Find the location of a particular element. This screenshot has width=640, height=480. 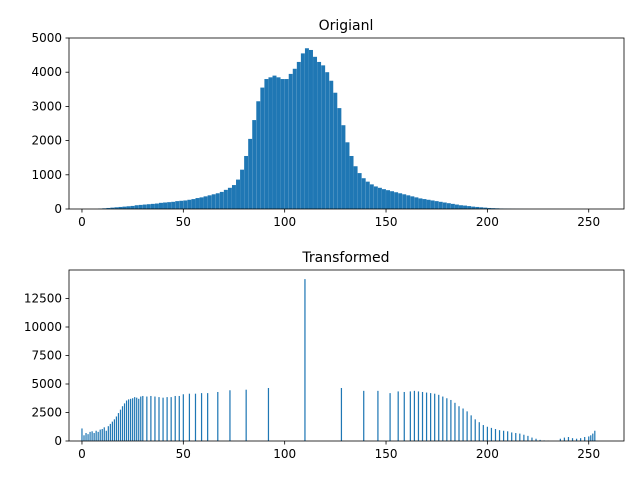

original-x-tick-label: 100 is located at coordinates (284, 222).